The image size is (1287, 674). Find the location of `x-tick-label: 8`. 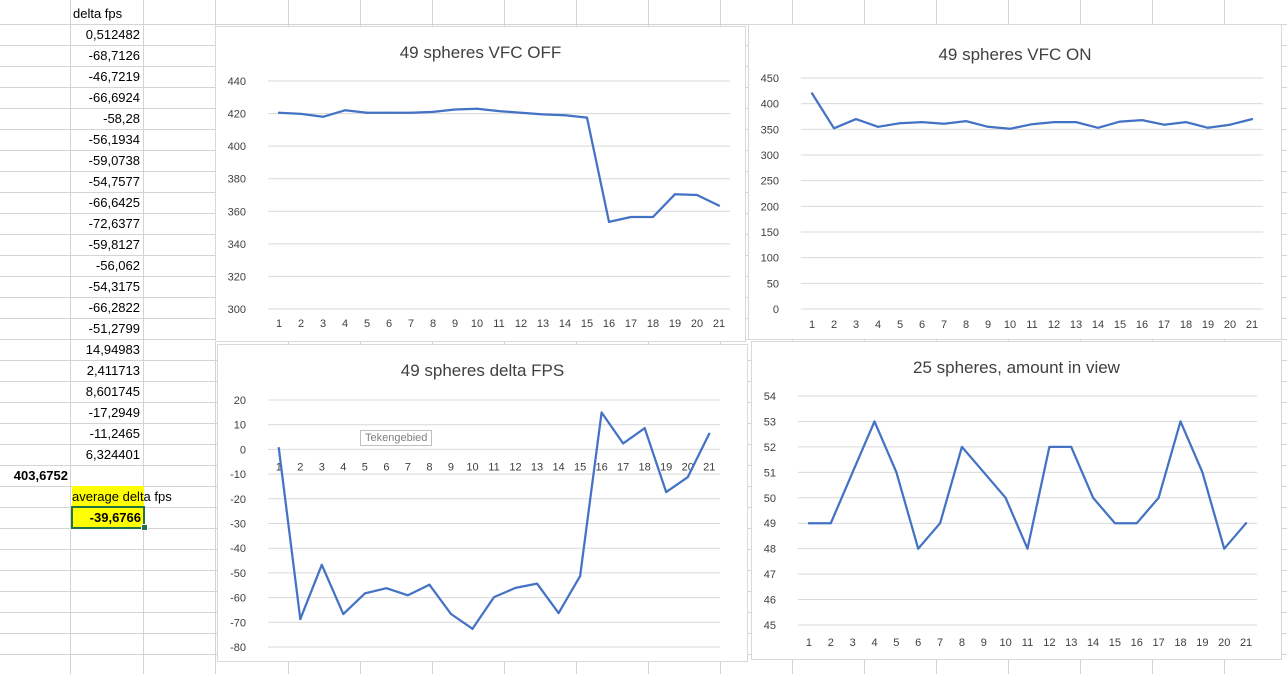

x-tick-label: 8 is located at coordinates (962, 643).